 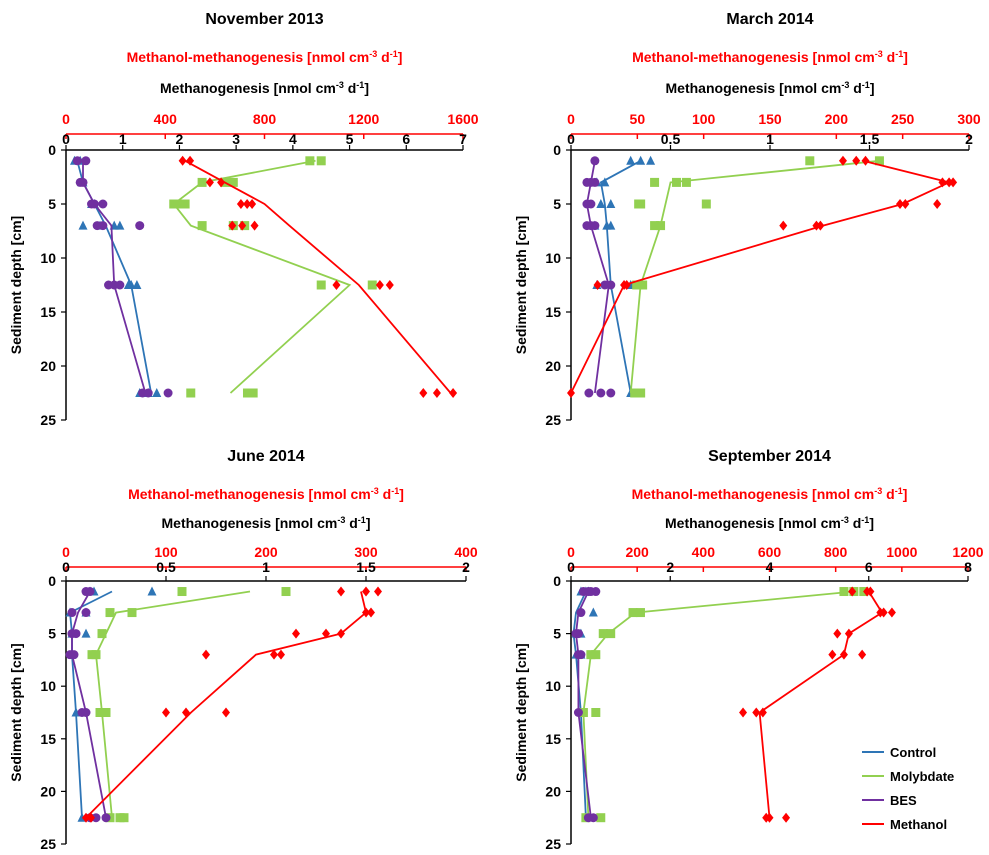 What do you see at coordinates (638, 119) in the screenshot?
I see `secondary-x-tick-label: 50` at bounding box center [638, 119].